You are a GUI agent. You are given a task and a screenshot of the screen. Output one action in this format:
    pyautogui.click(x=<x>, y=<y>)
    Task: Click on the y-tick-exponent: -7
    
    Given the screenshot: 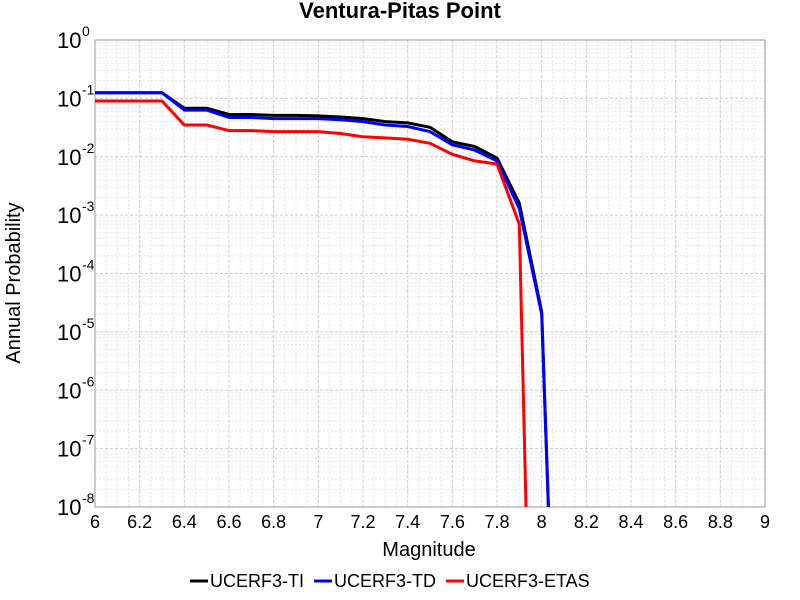 What is the action you would take?
    pyautogui.click(x=88, y=440)
    